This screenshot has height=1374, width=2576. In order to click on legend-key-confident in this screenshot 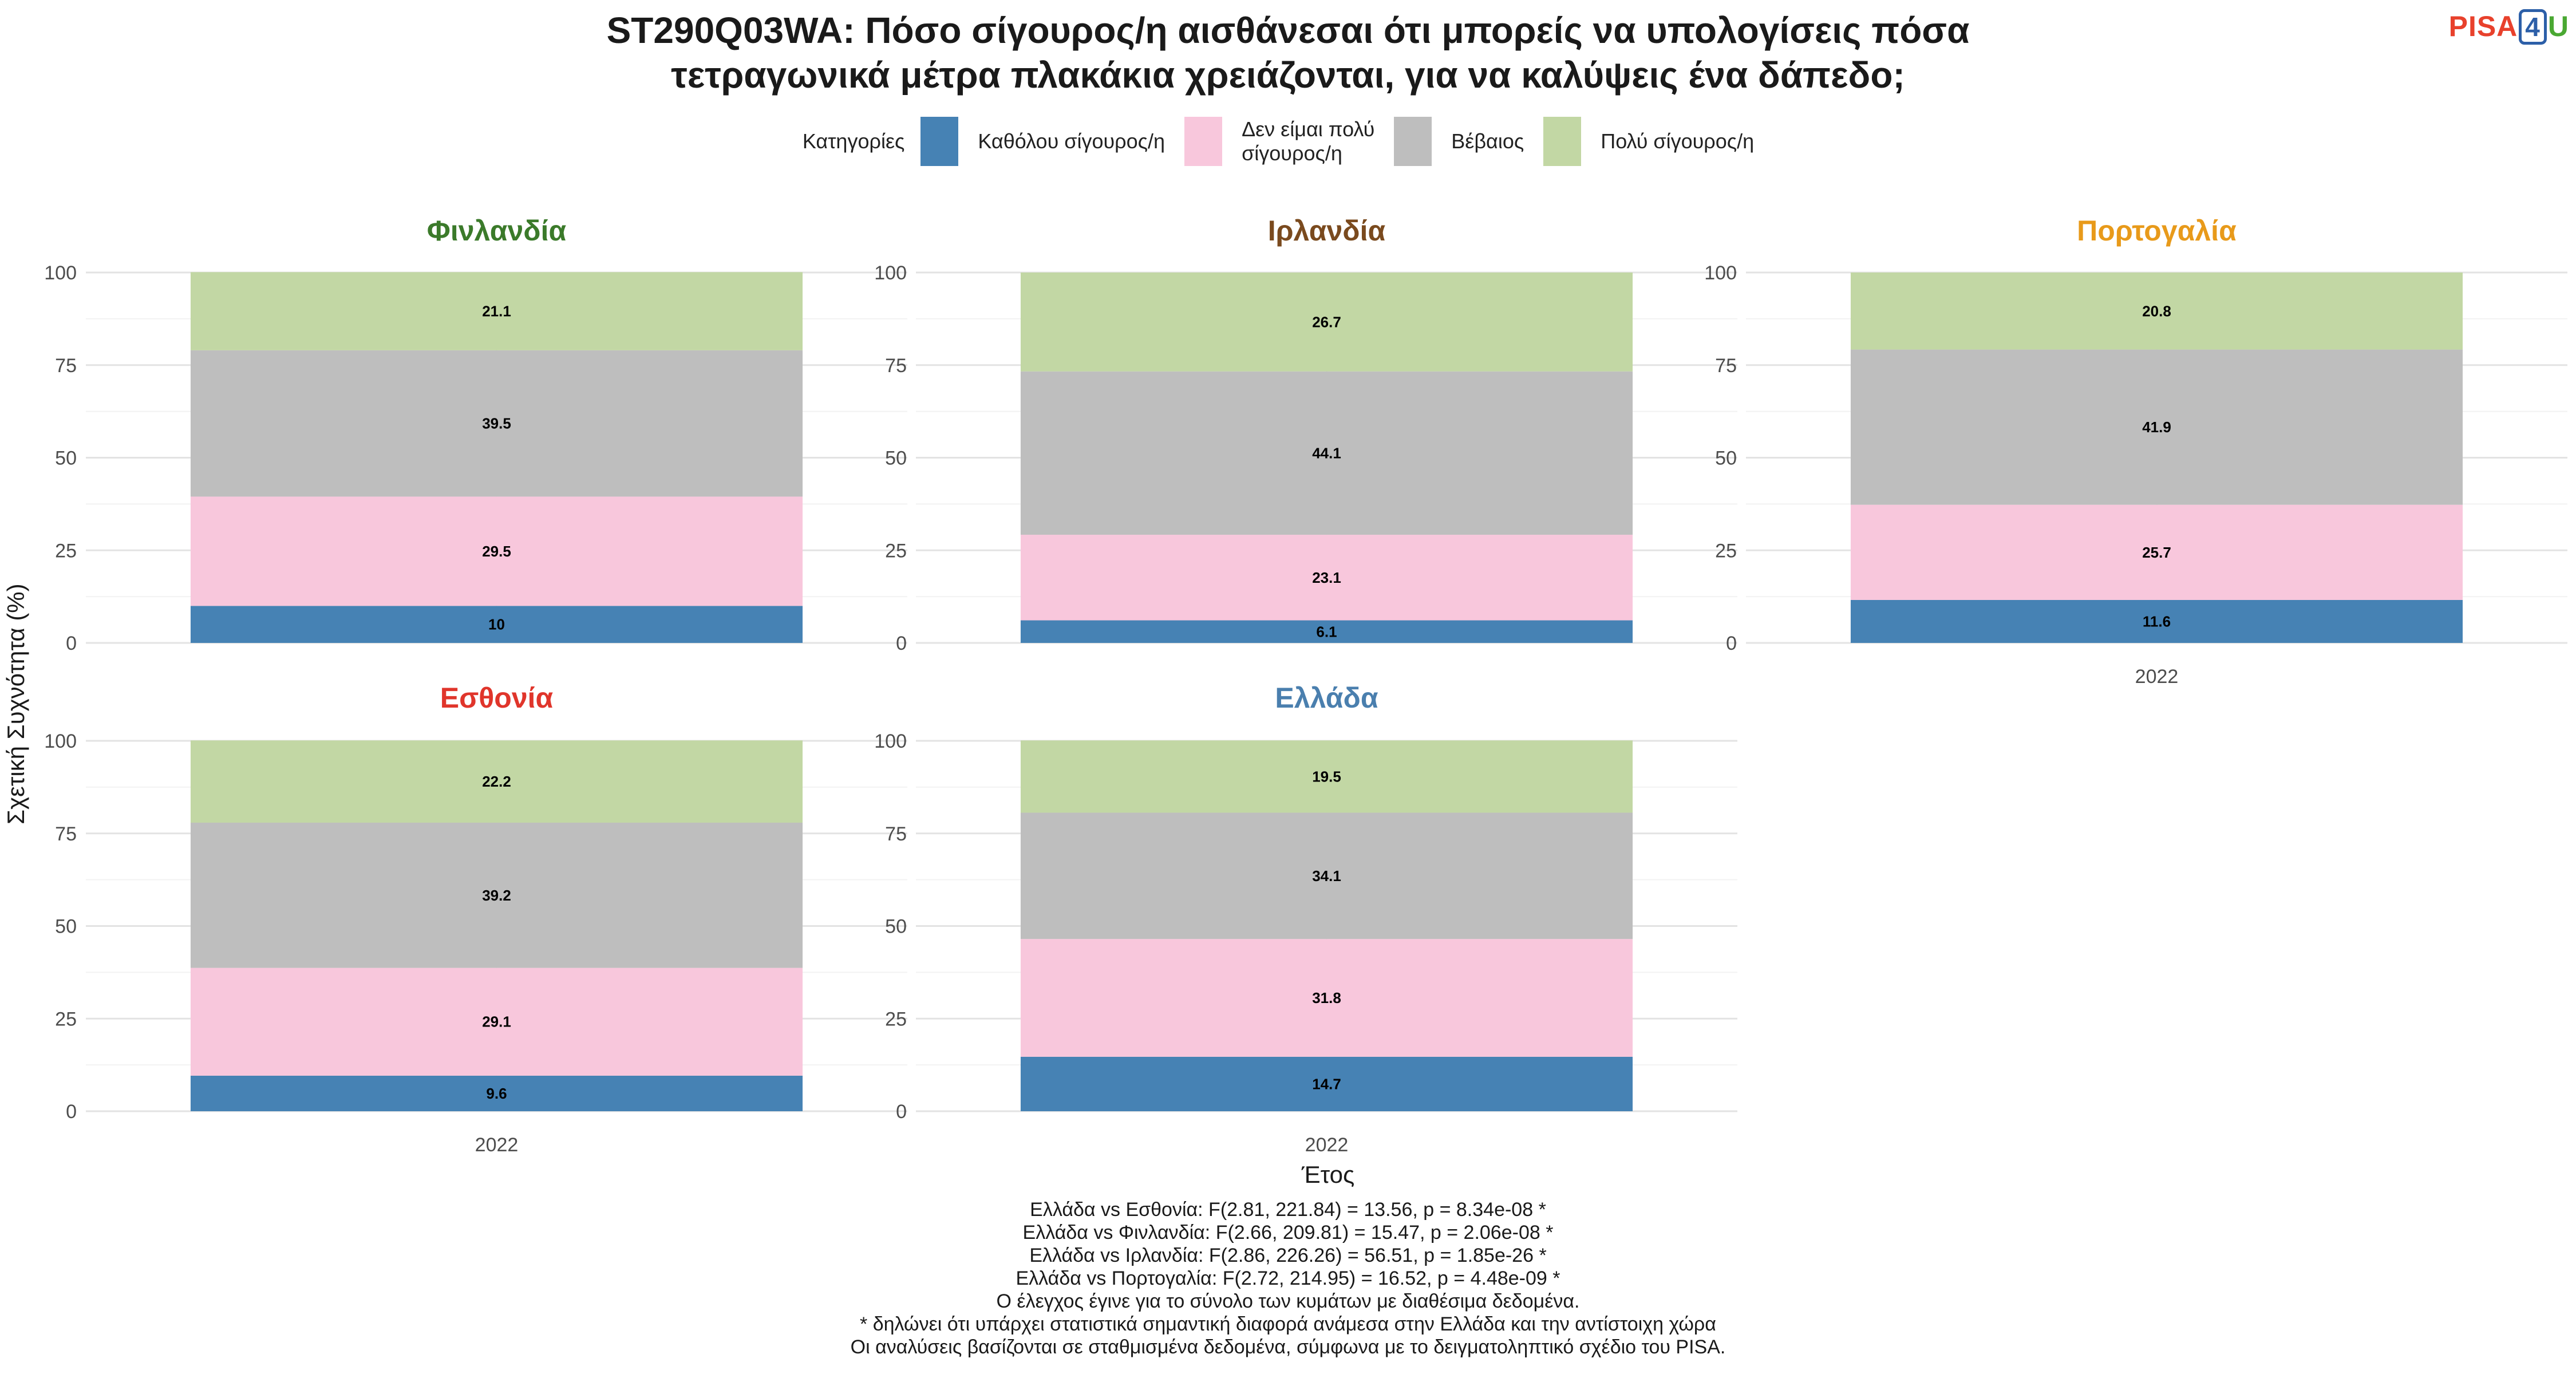, I will do `click(1413, 141)`.